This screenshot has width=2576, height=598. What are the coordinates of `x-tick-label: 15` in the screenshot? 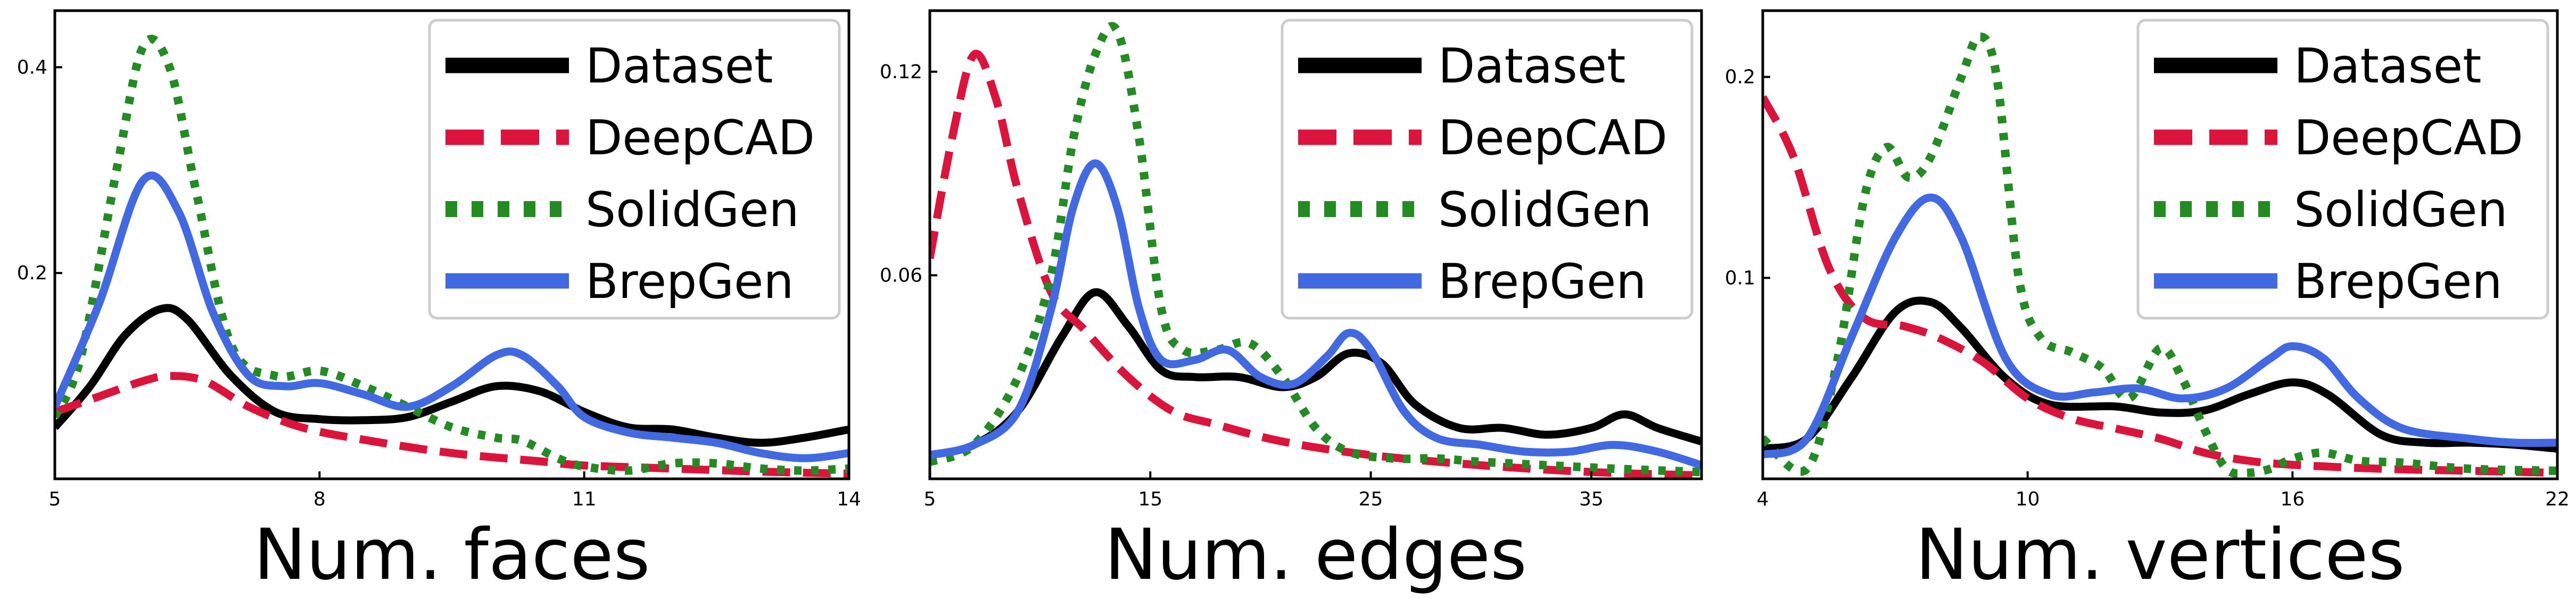 It's located at (1150, 499).